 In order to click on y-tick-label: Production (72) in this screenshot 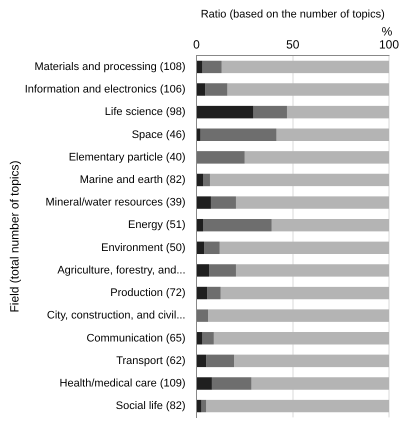, I will do `click(148, 293)`.